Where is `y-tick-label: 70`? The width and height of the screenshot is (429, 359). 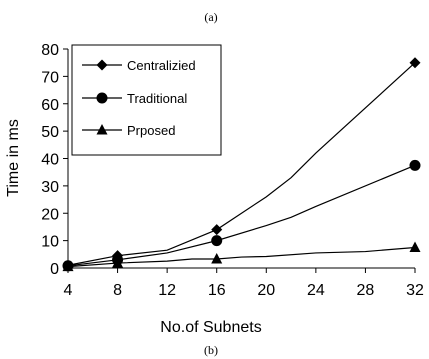
y-tick-label: 70 is located at coordinates (50, 77).